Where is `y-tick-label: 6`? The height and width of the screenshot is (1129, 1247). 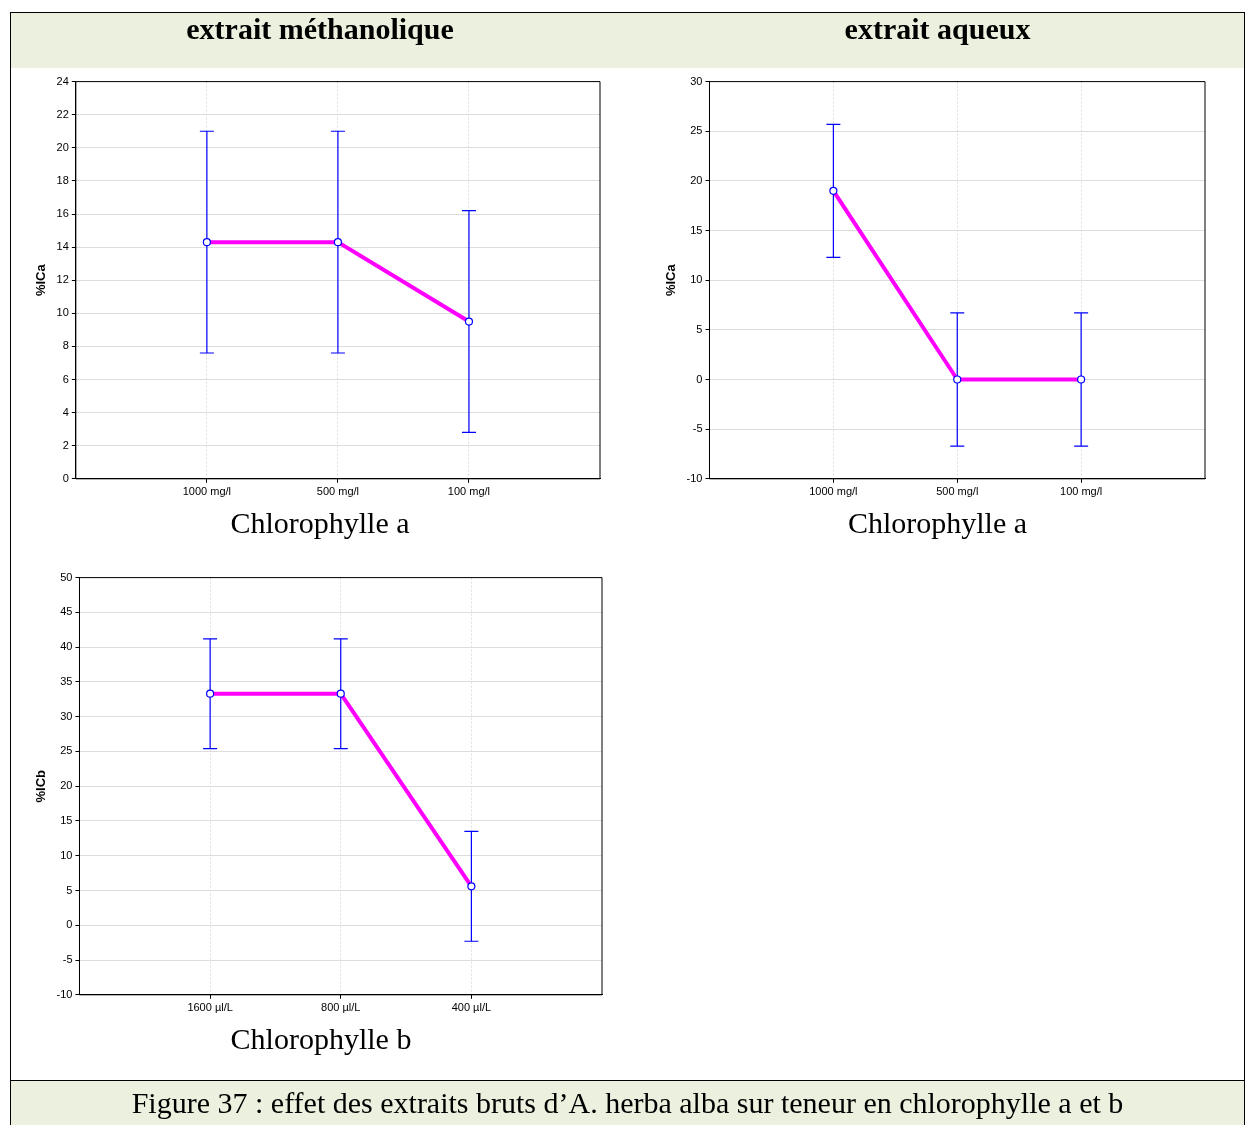
y-tick-label: 6 is located at coordinates (65, 378).